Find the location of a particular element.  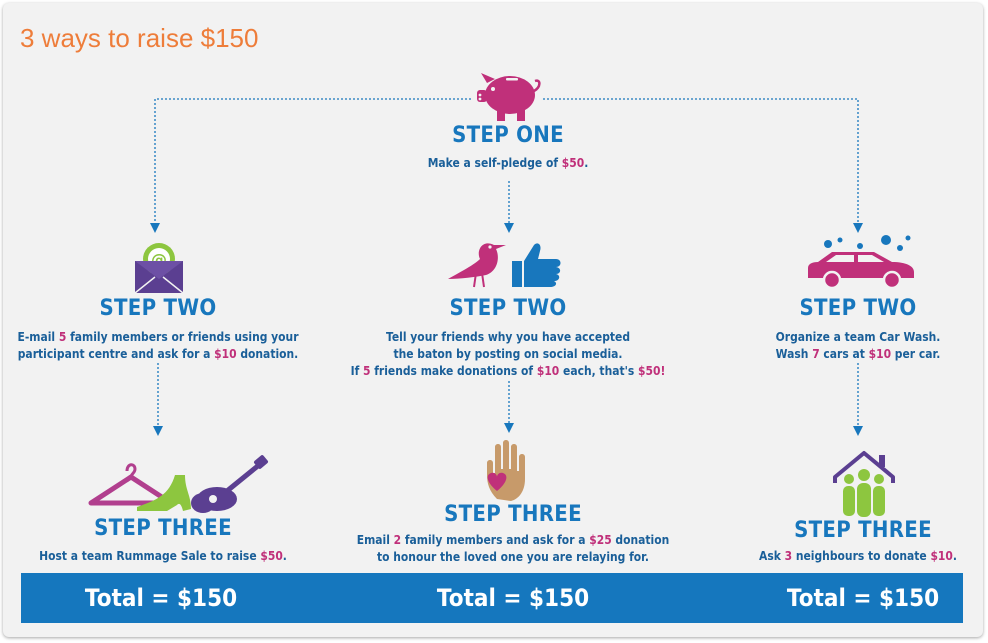

hand-heart-icon is located at coordinates (506, 470).